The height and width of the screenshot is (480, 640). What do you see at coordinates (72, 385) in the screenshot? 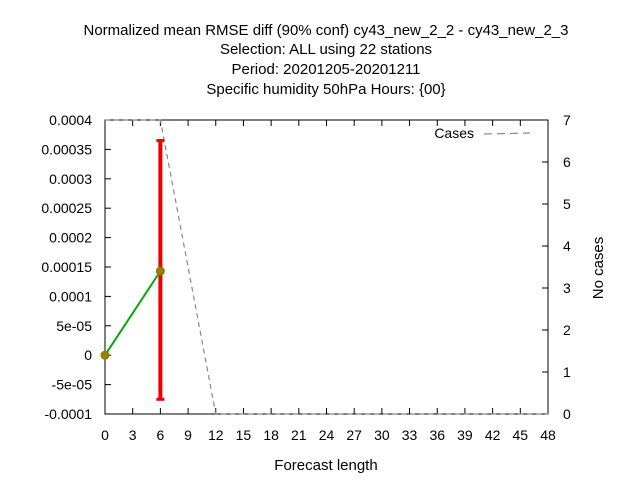
I see `y-tick-label: -5e-05` at bounding box center [72, 385].